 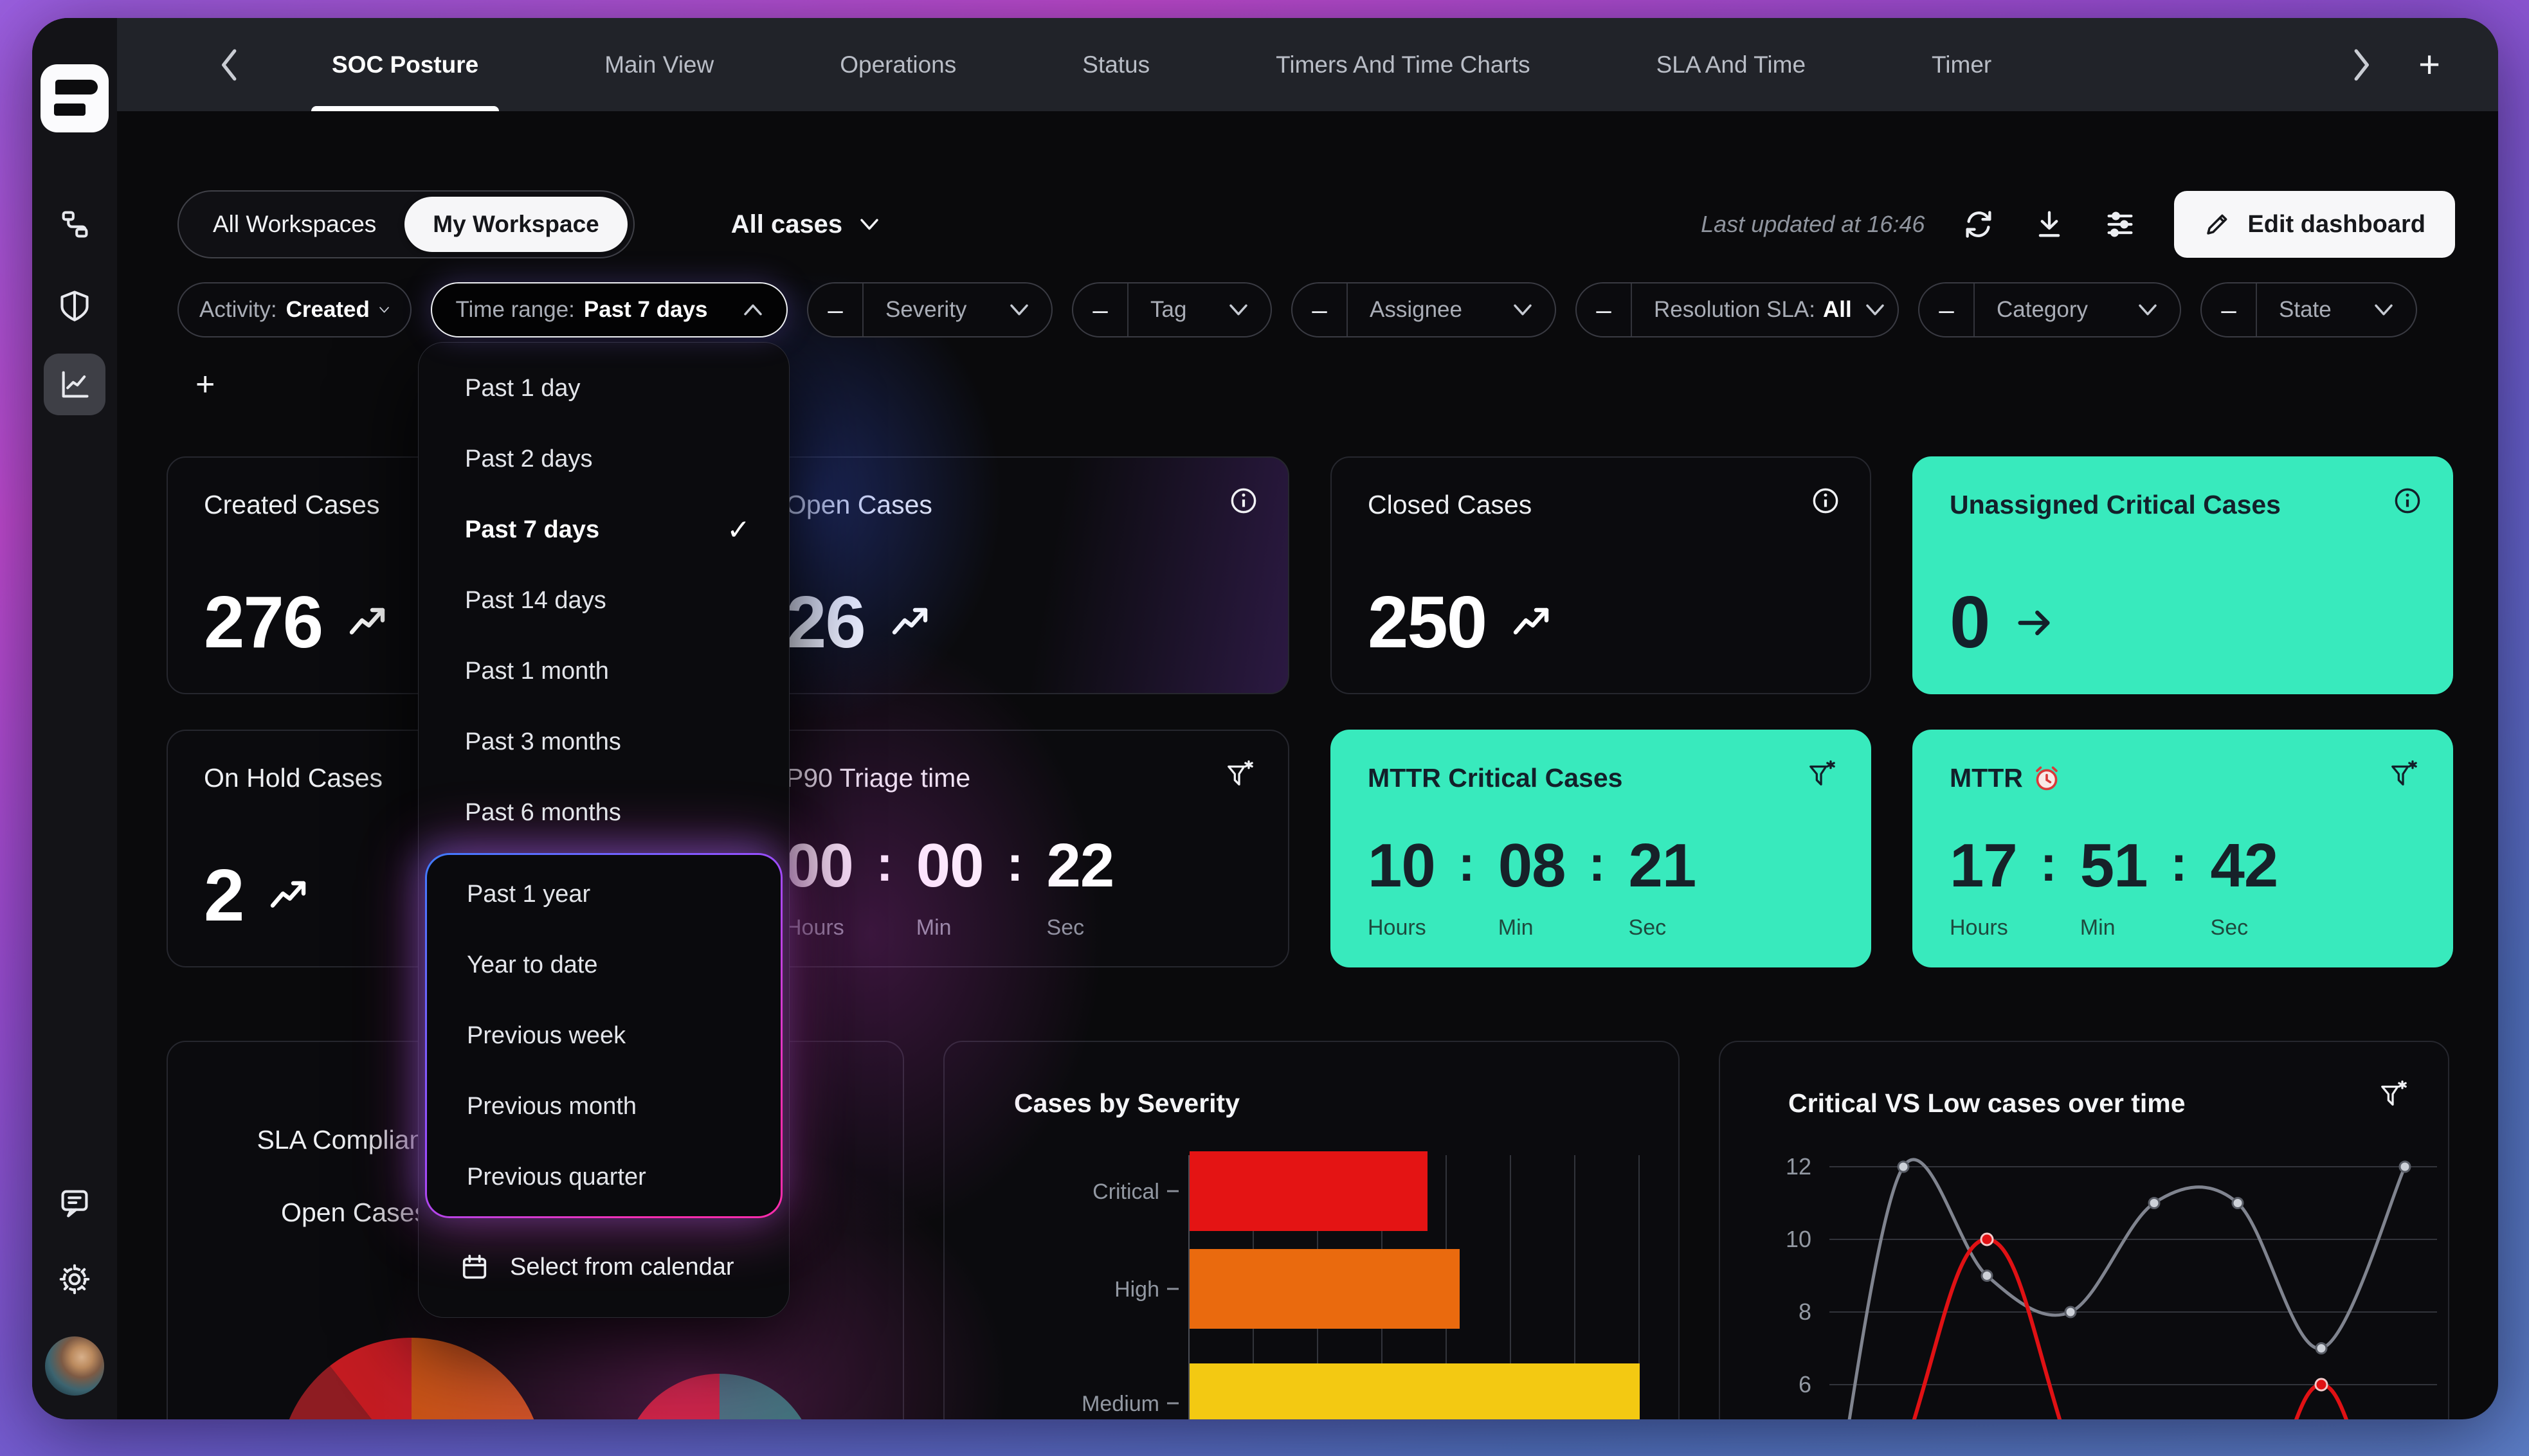 I want to click on tab-label: SLA And Time, so click(x=1731, y=64).